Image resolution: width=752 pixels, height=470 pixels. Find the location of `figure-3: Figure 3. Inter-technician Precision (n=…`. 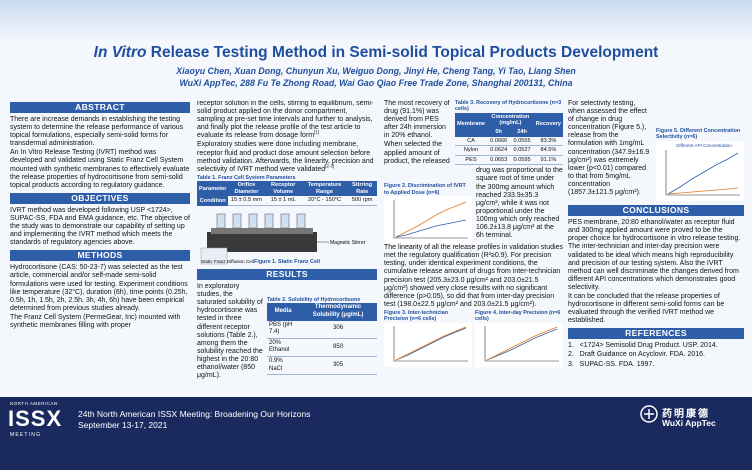

figure-3: Figure 3. Inter-technician Precision (n=… is located at coordinates (428, 338).